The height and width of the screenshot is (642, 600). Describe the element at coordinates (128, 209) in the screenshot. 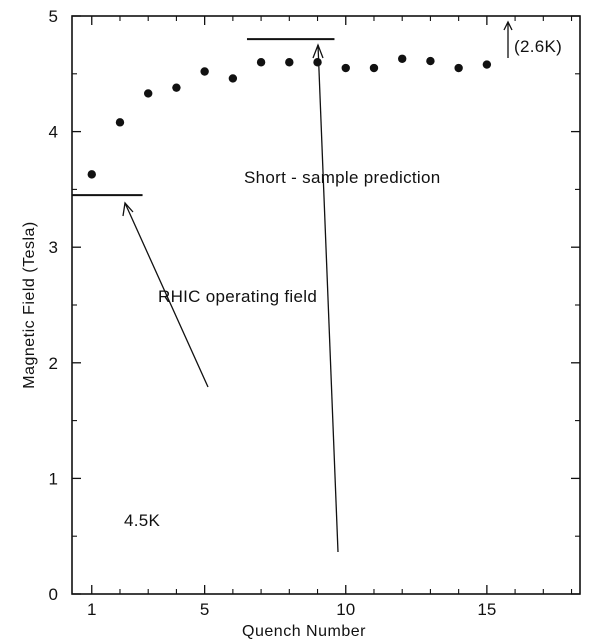

I see `rhic-arrowhead` at that location.